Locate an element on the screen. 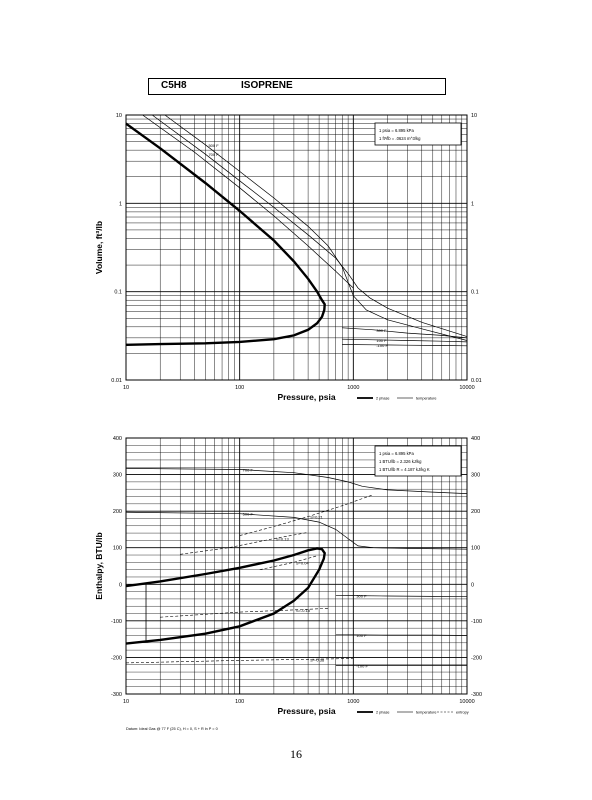  y-tick-label: 1 is located at coordinates (120, 204).